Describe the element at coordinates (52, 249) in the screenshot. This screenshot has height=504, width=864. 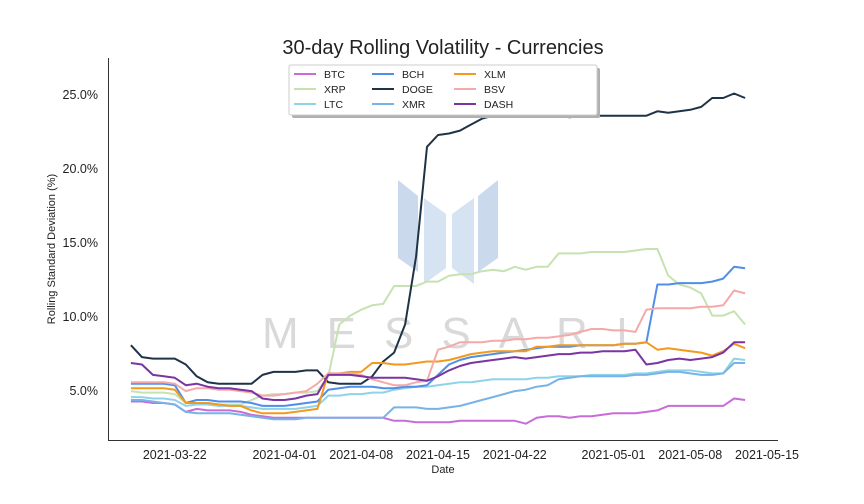
I see `y-axis-label: Rolling Standard Deviation (%)` at that location.